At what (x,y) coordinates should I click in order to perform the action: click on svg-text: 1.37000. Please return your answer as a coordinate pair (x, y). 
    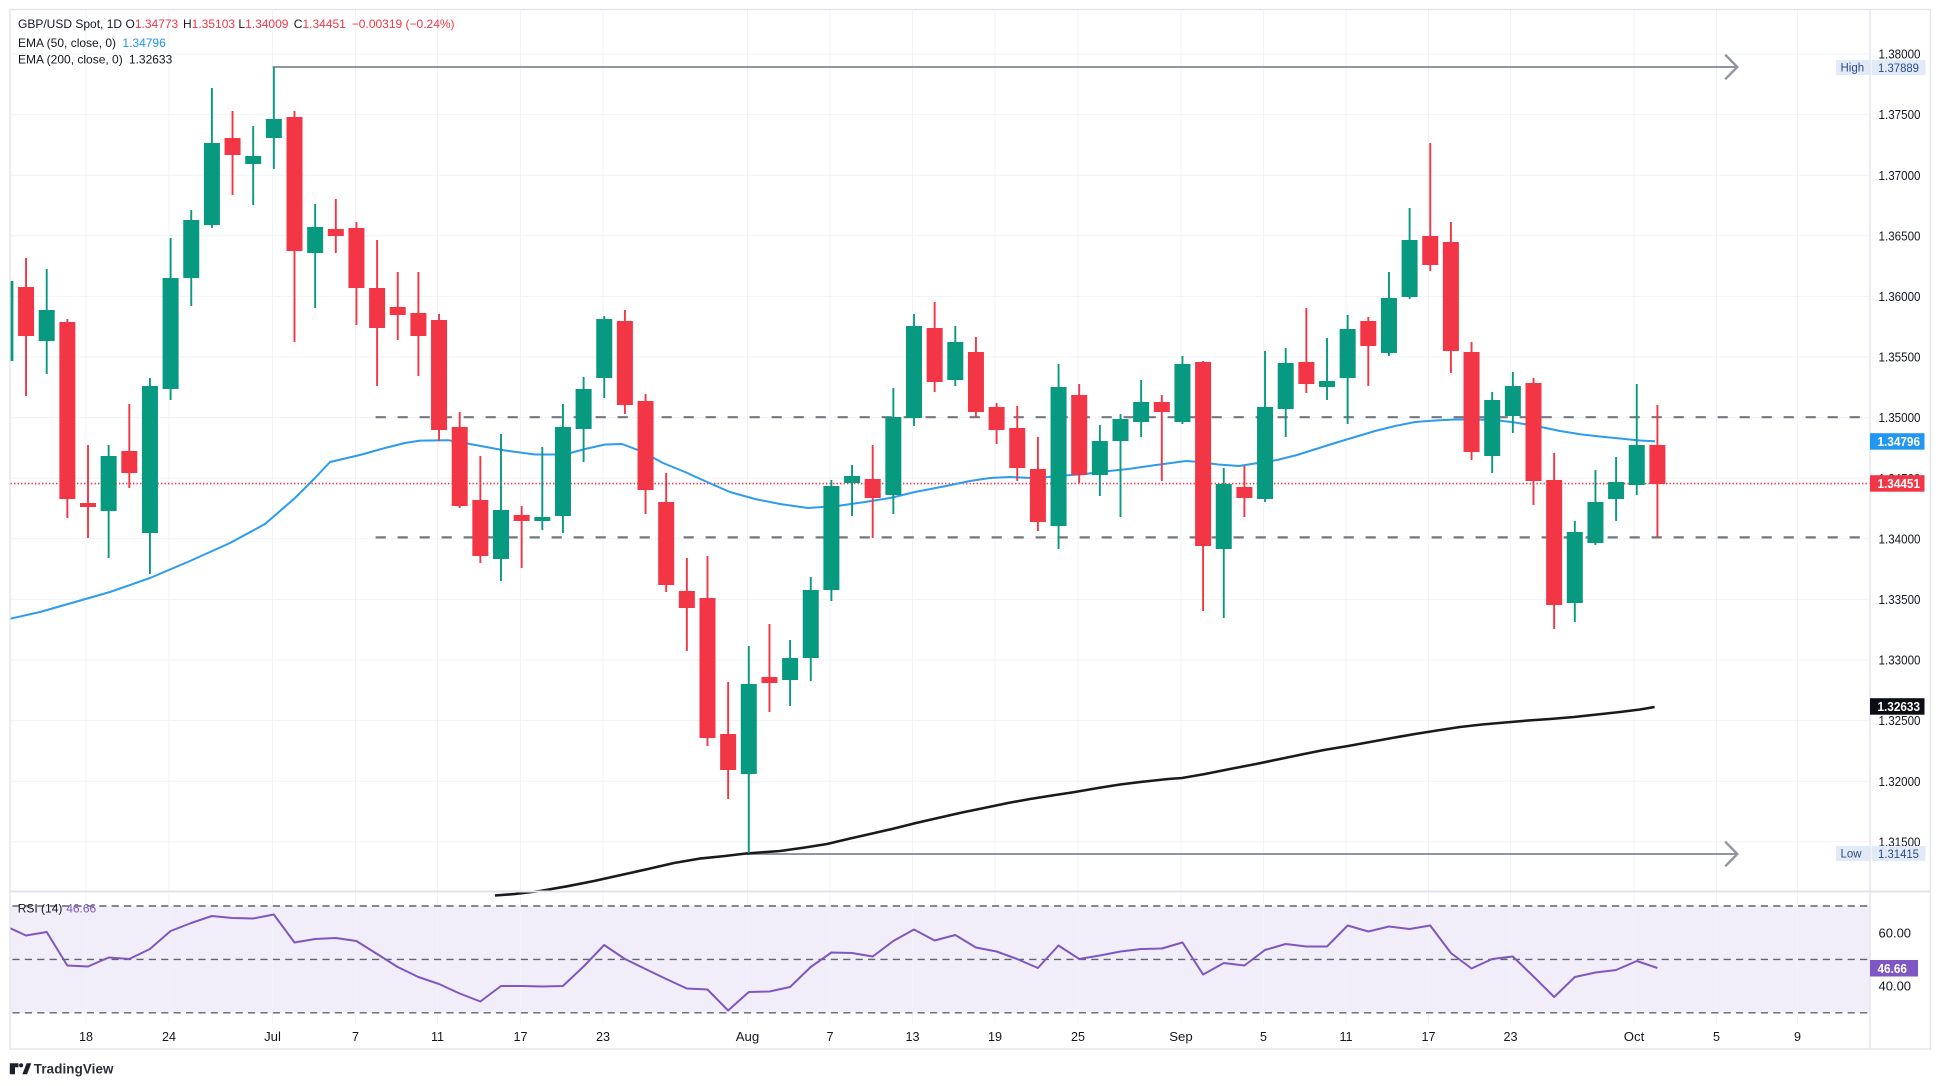
    Looking at the image, I should click on (1900, 175).